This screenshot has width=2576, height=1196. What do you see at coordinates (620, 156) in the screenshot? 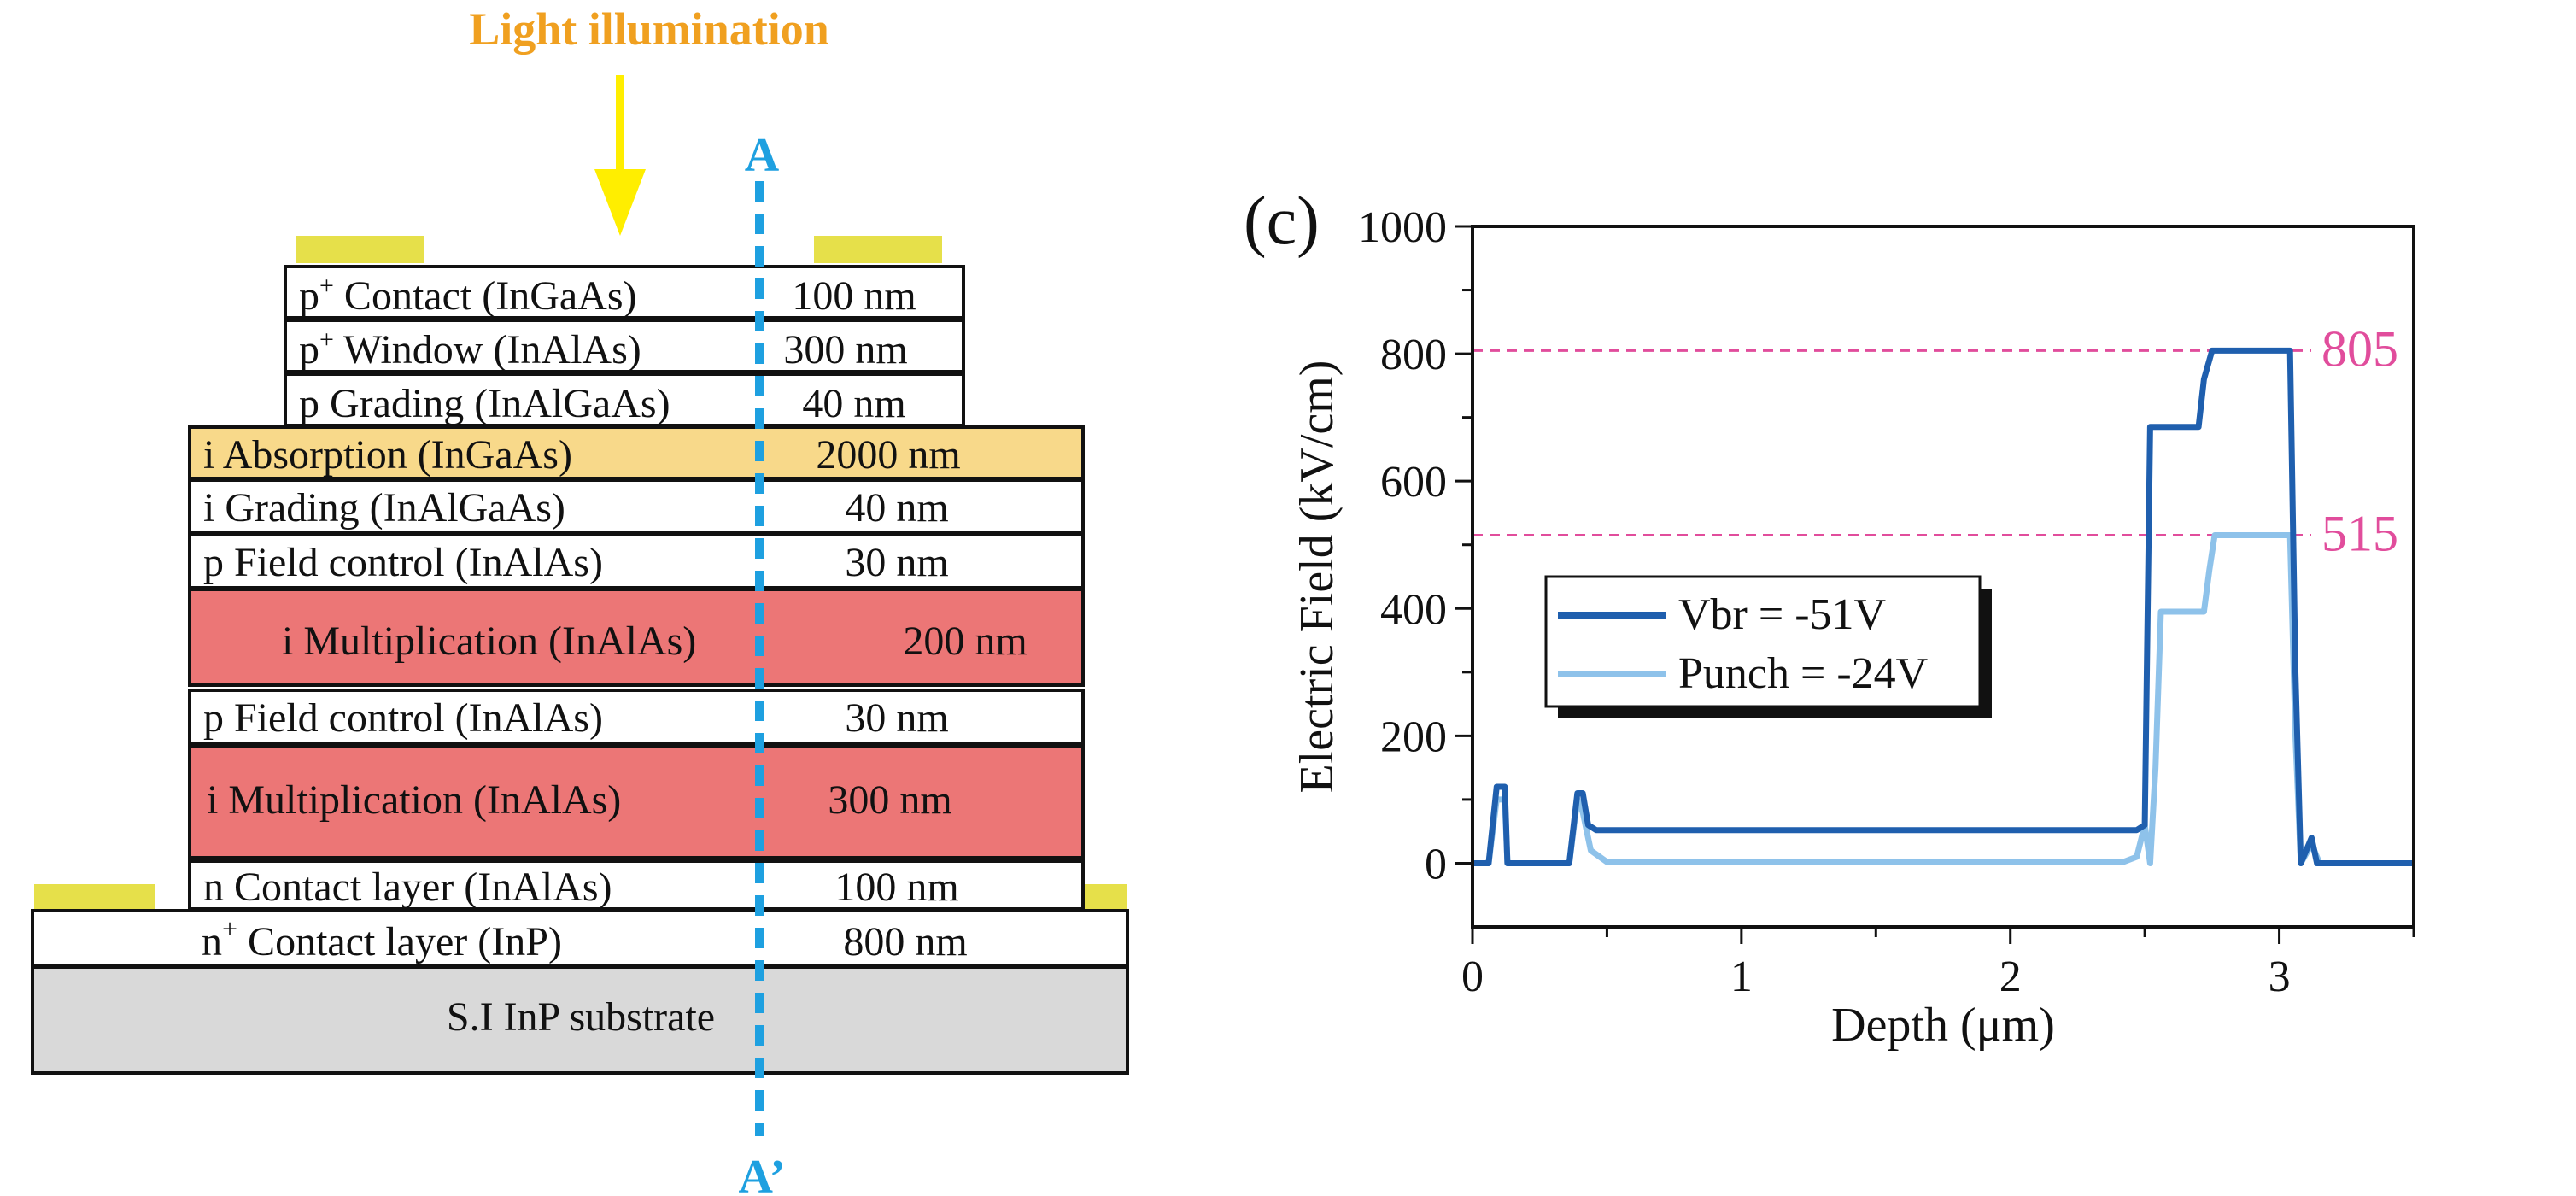
I see `light-arrow-icon` at bounding box center [620, 156].